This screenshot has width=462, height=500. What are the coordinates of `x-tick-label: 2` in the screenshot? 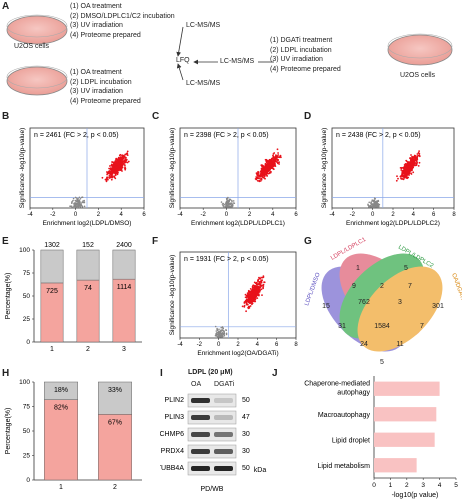 It's located at (393, 215).